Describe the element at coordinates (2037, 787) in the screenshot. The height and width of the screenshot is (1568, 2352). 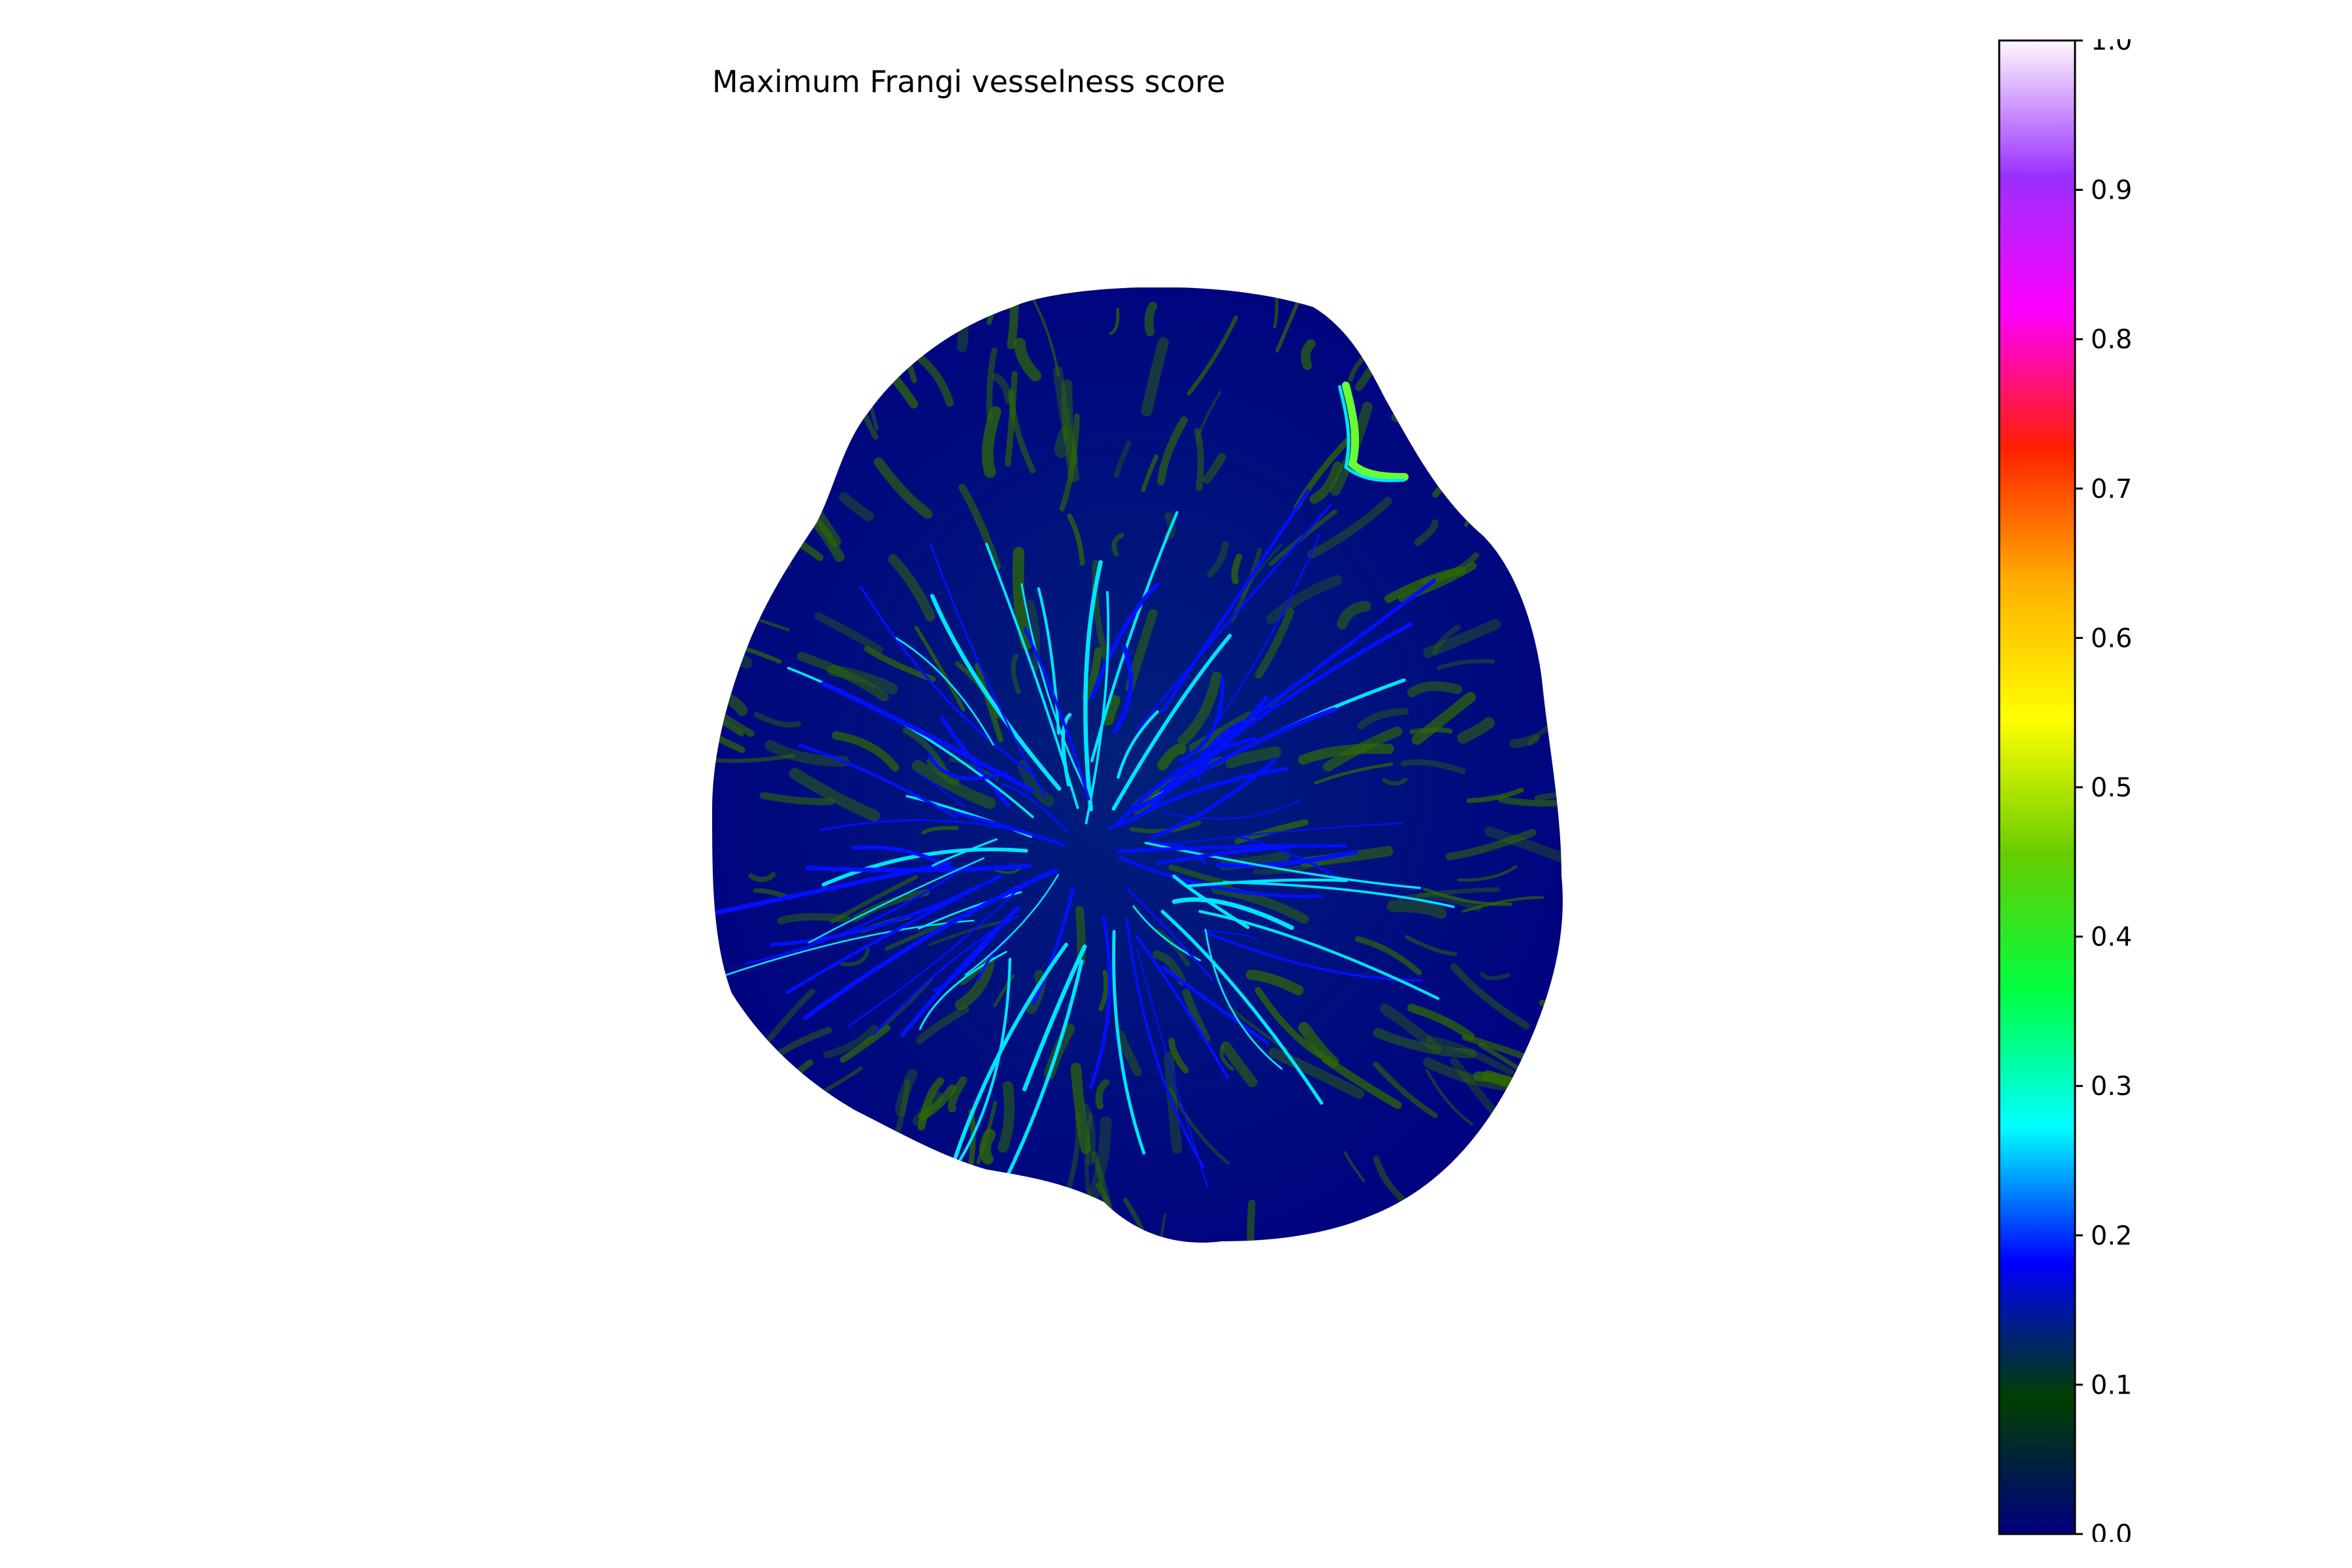
I see `colorbar-gradient` at that location.